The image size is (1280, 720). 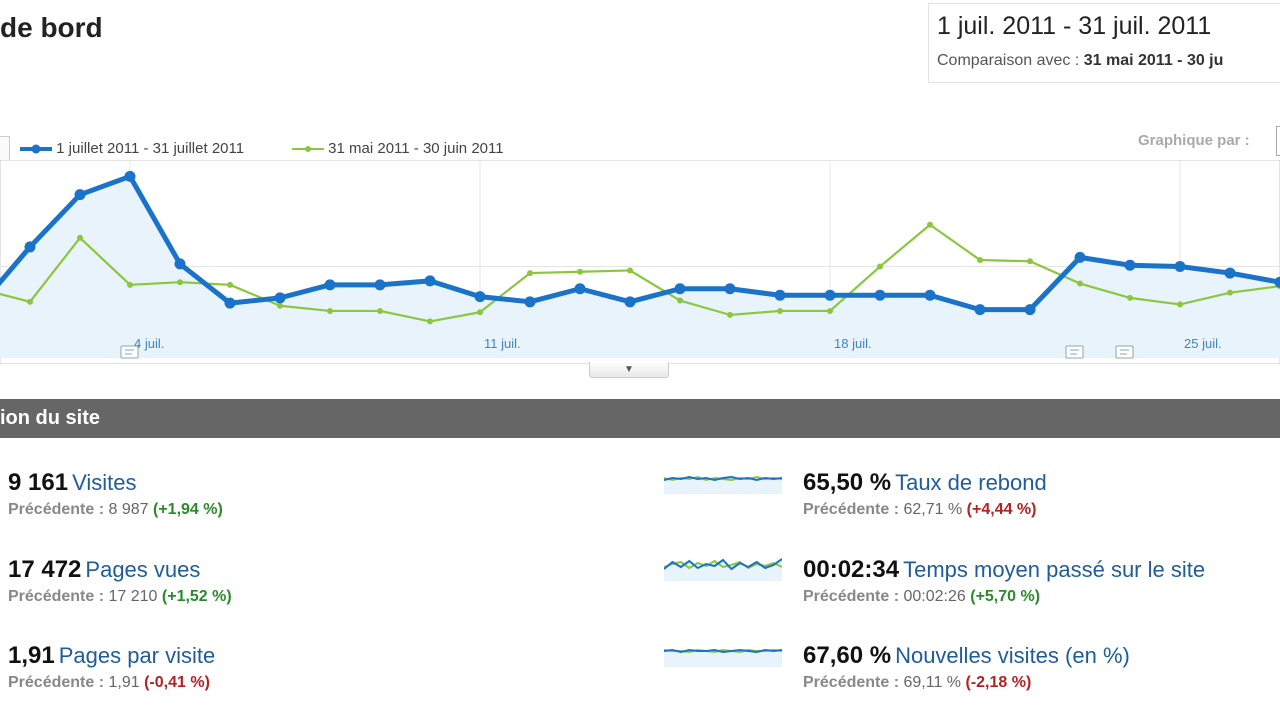 What do you see at coordinates (150, 148) in the screenshot?
I see `legend-label-series1: 1 juillet 2011 - 31 juillet 2011` at bounding box center [150, 148].